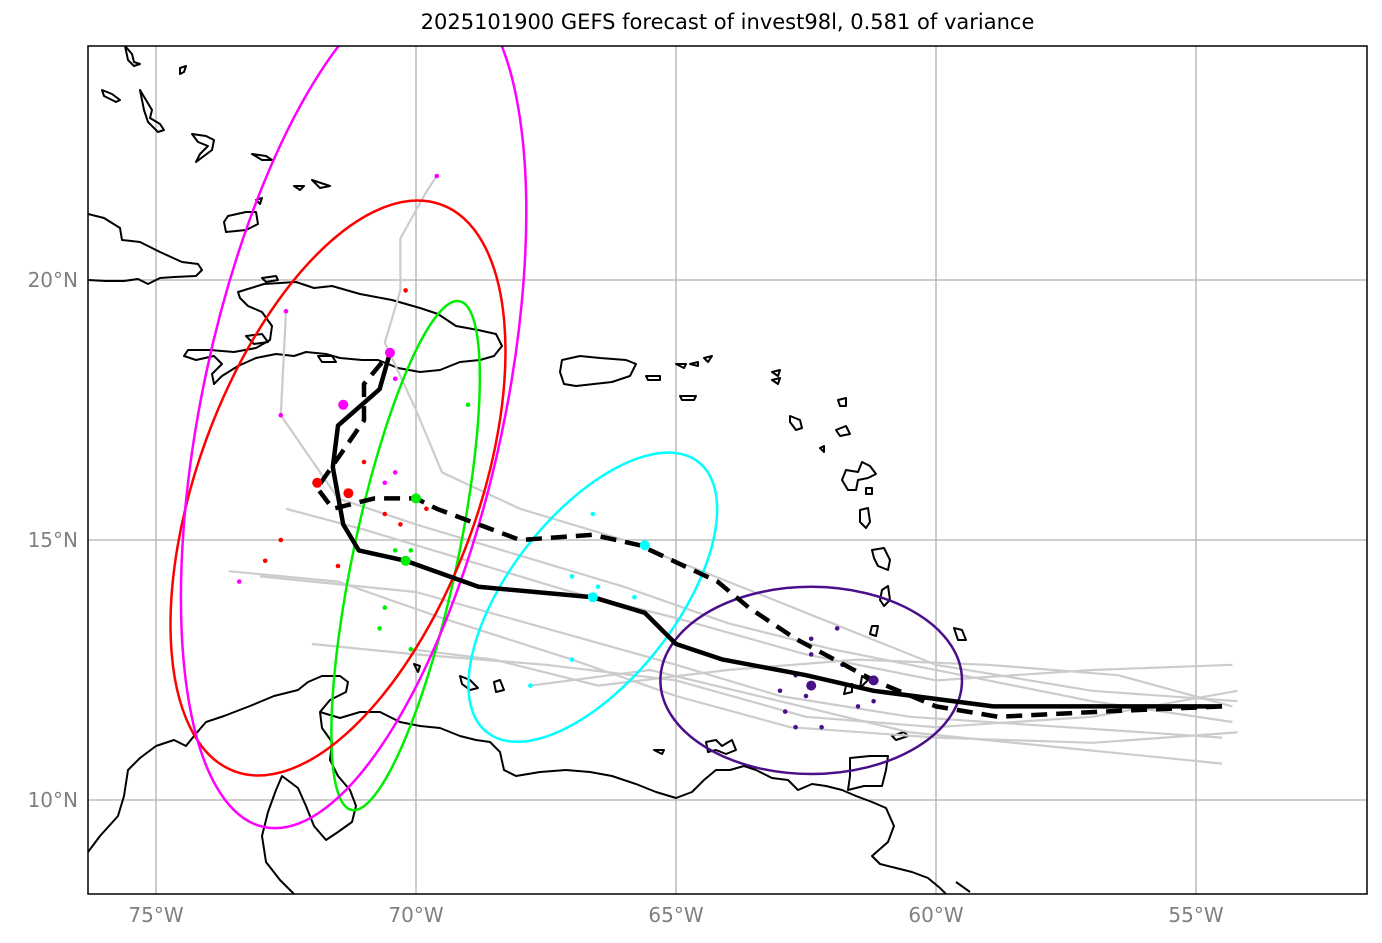 The image size is (1382, 943). Describe the element at coordinates (598, 371) in the screenshot. I see `coast-puerto-rico` at that location.